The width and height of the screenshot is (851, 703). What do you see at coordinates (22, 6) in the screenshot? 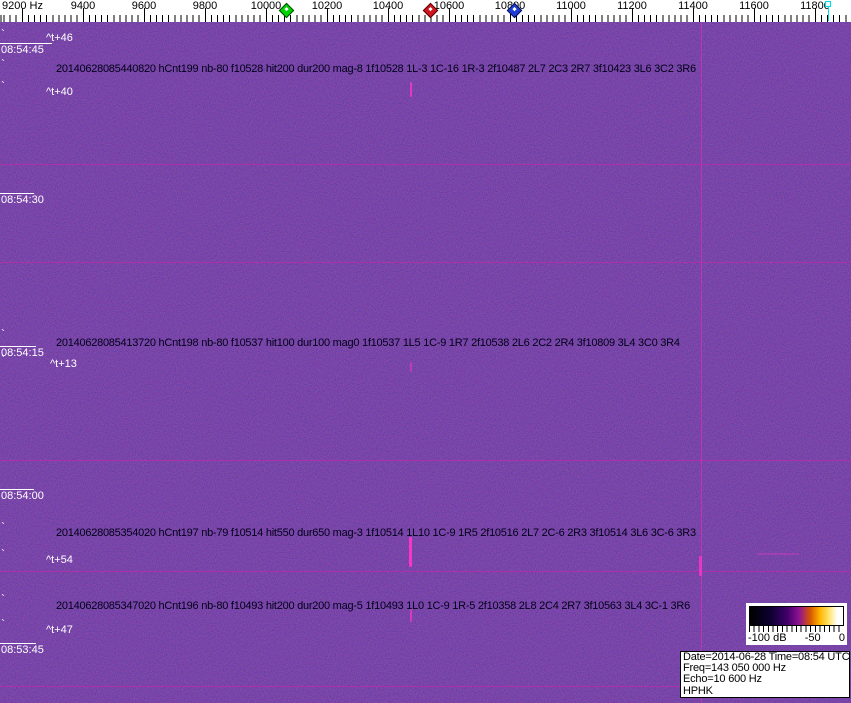
I see `ruler-tick-label: 9200 Hz` at bounding box center [22, 6].